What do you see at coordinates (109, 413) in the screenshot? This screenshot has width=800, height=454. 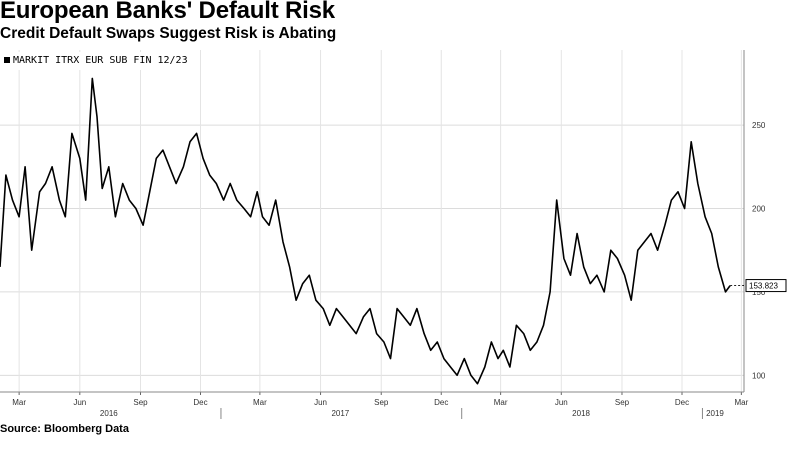 I see `year-label: 2016` at bounding box center [109, 413].